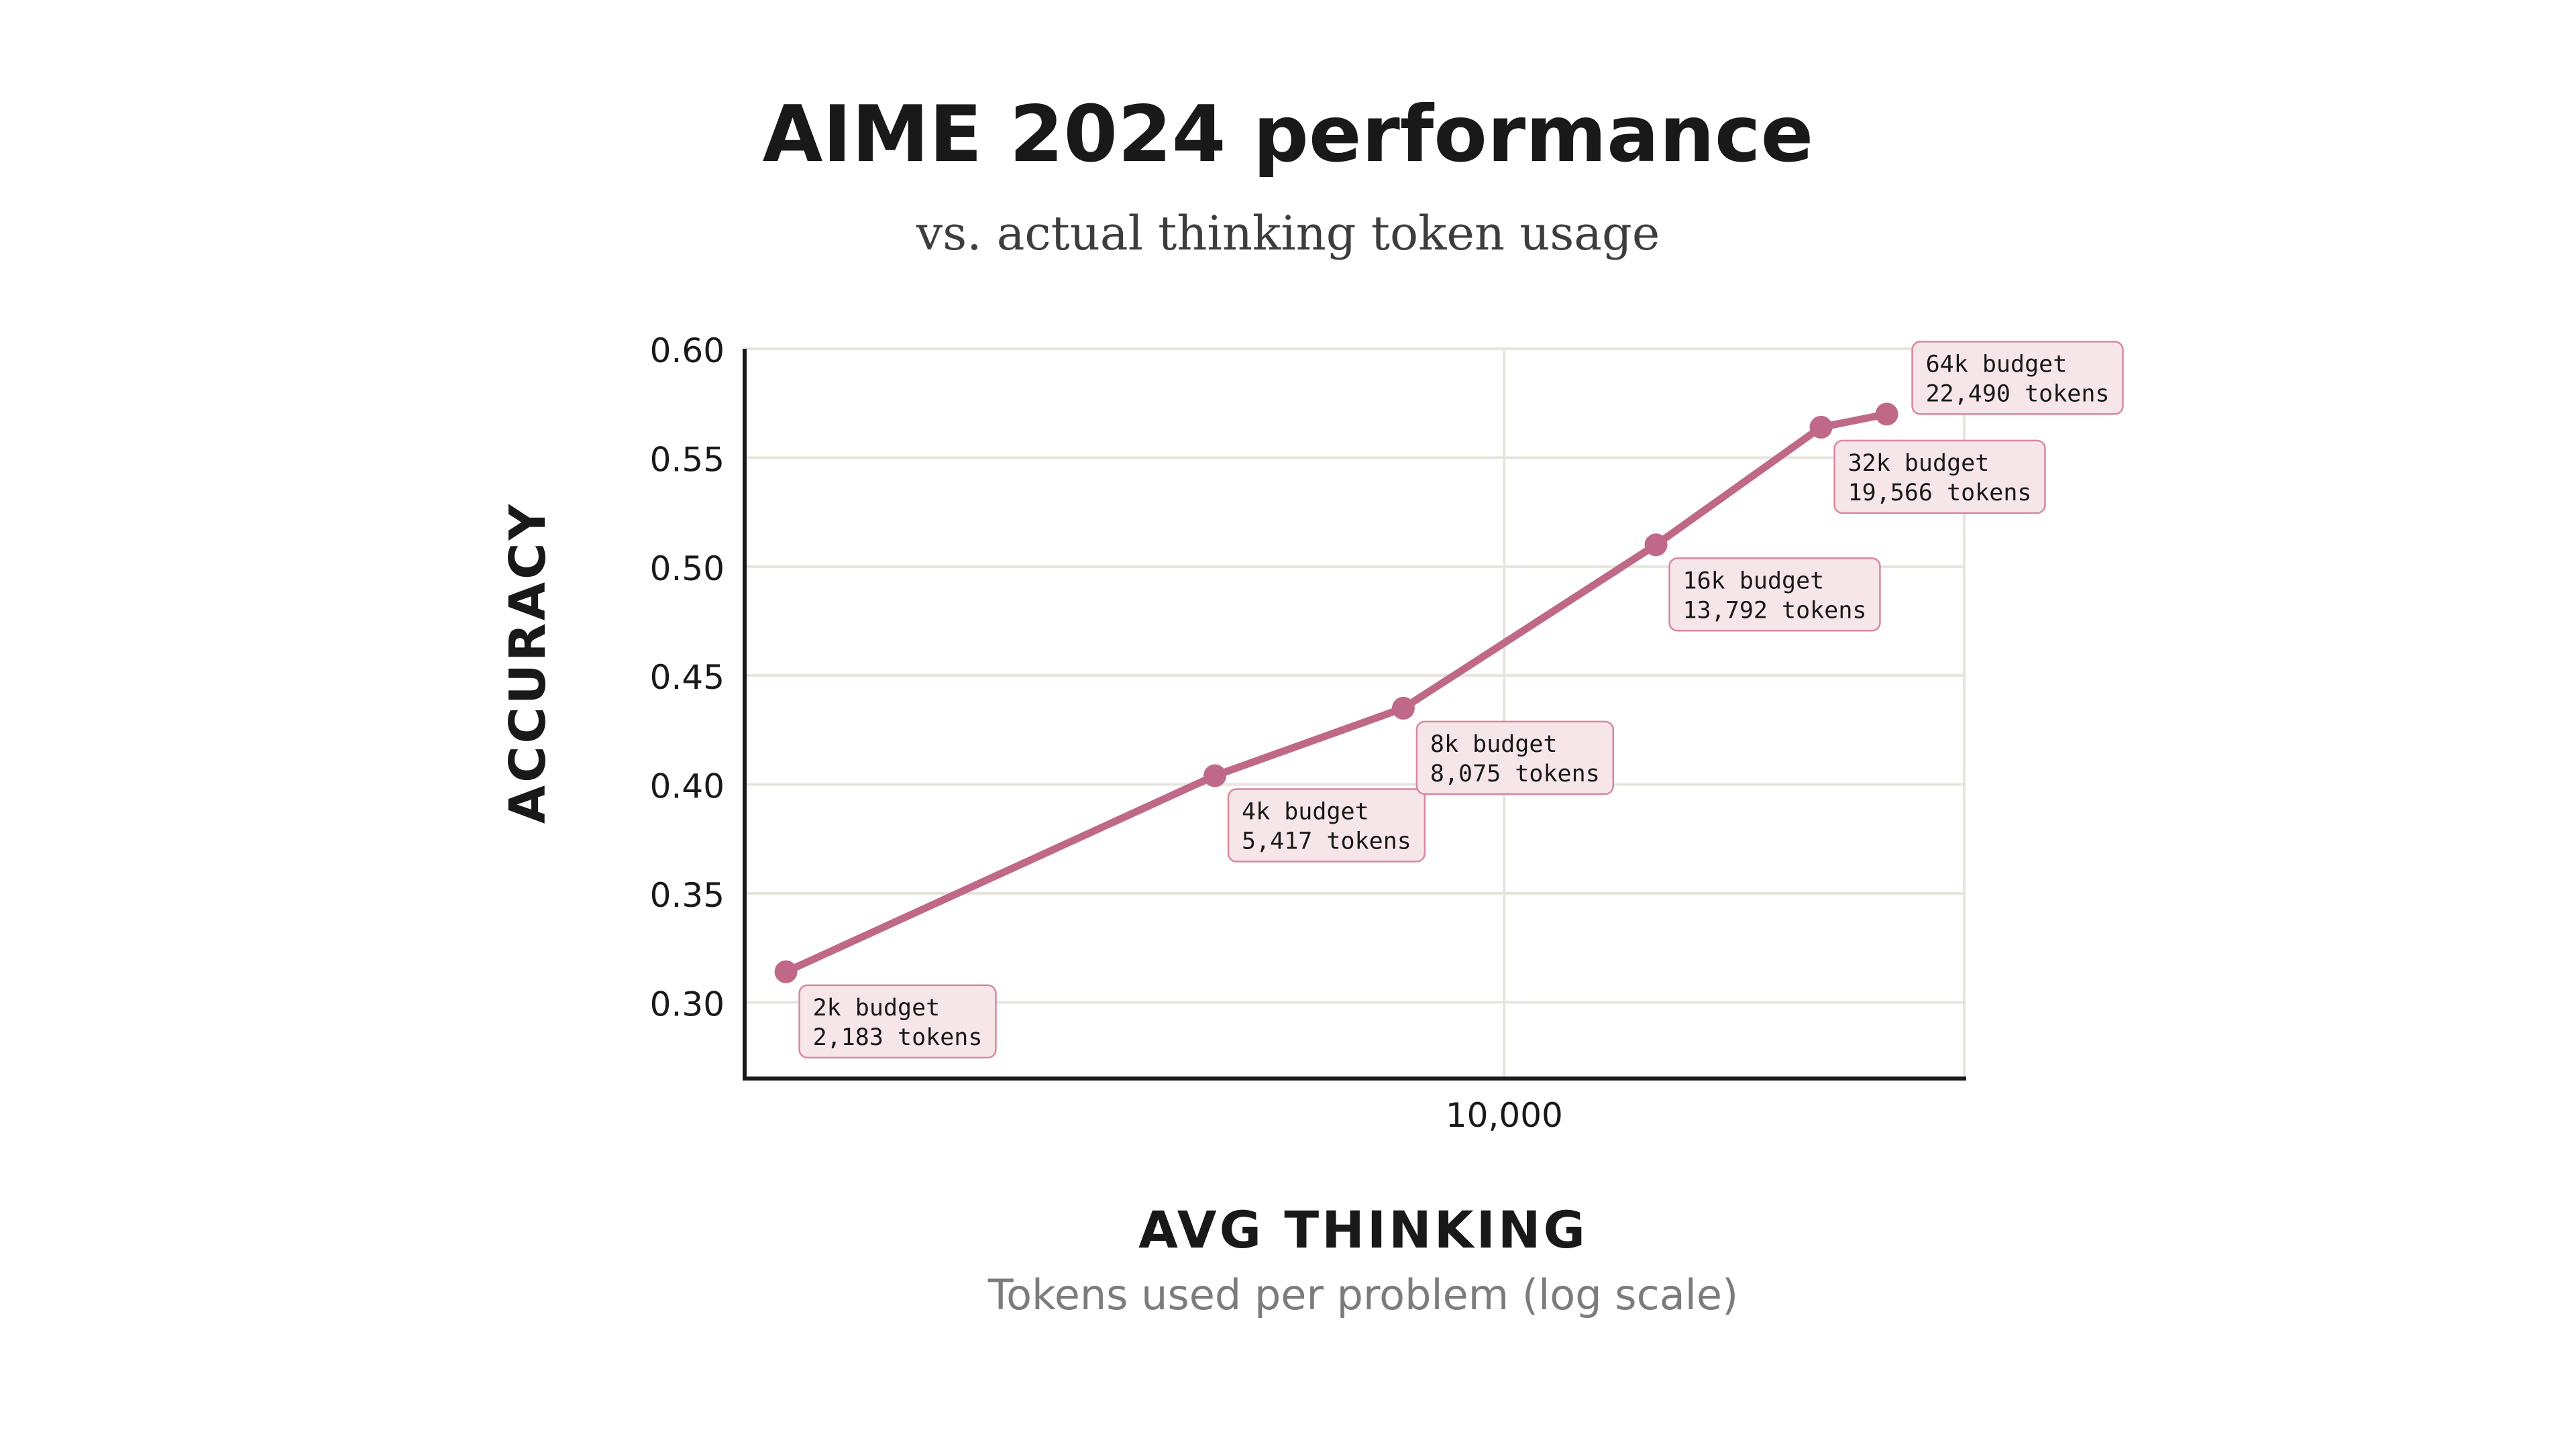 This screenshot has height=1434, width=2576. What do you see at coordinates (687, 568) in the screenshot?
I see `y-tick-label: 0.50` at bounding box center [687, 568].